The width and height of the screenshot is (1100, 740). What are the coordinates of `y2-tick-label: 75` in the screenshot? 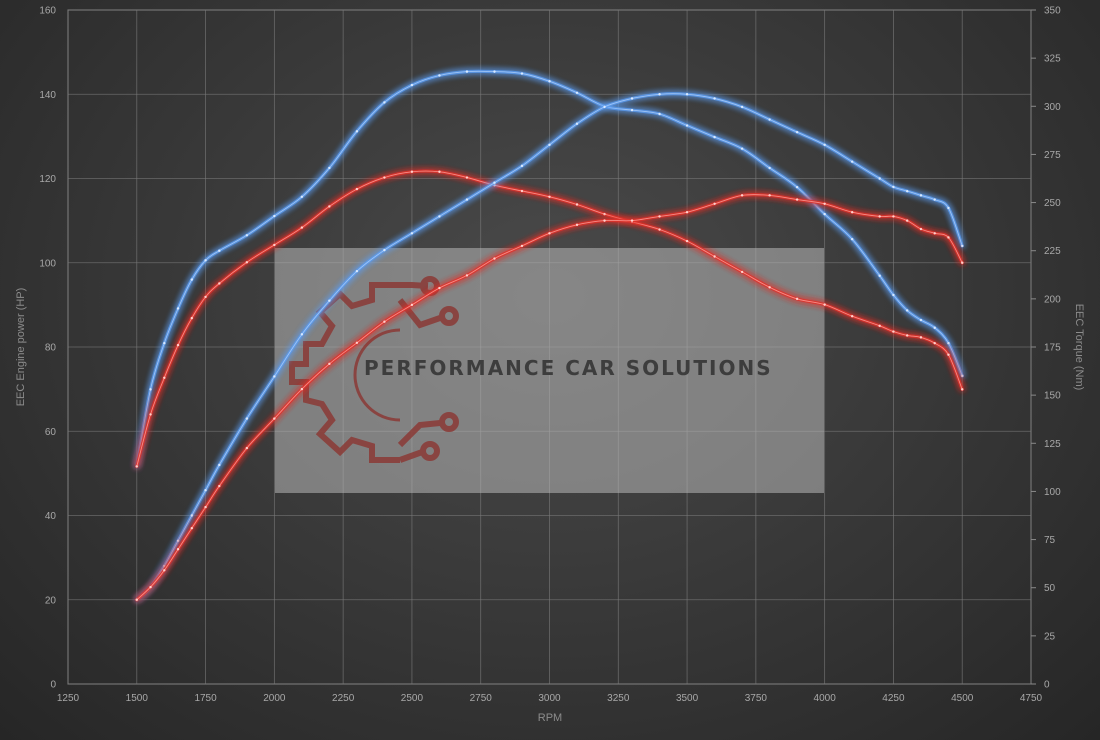 It's located at (1050, 540).